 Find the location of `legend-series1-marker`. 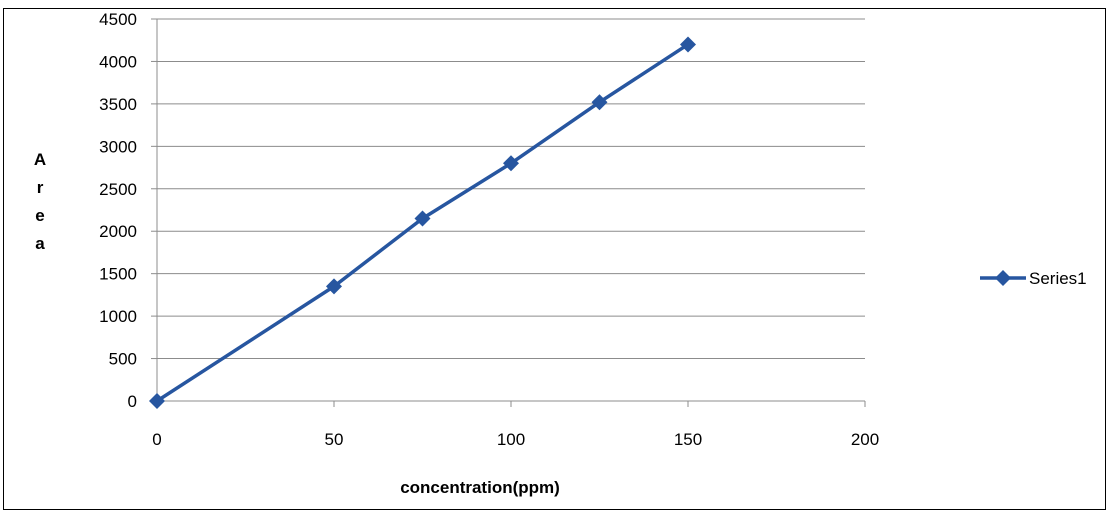

legend-series1-marker is located at coordinates (1003, 278).